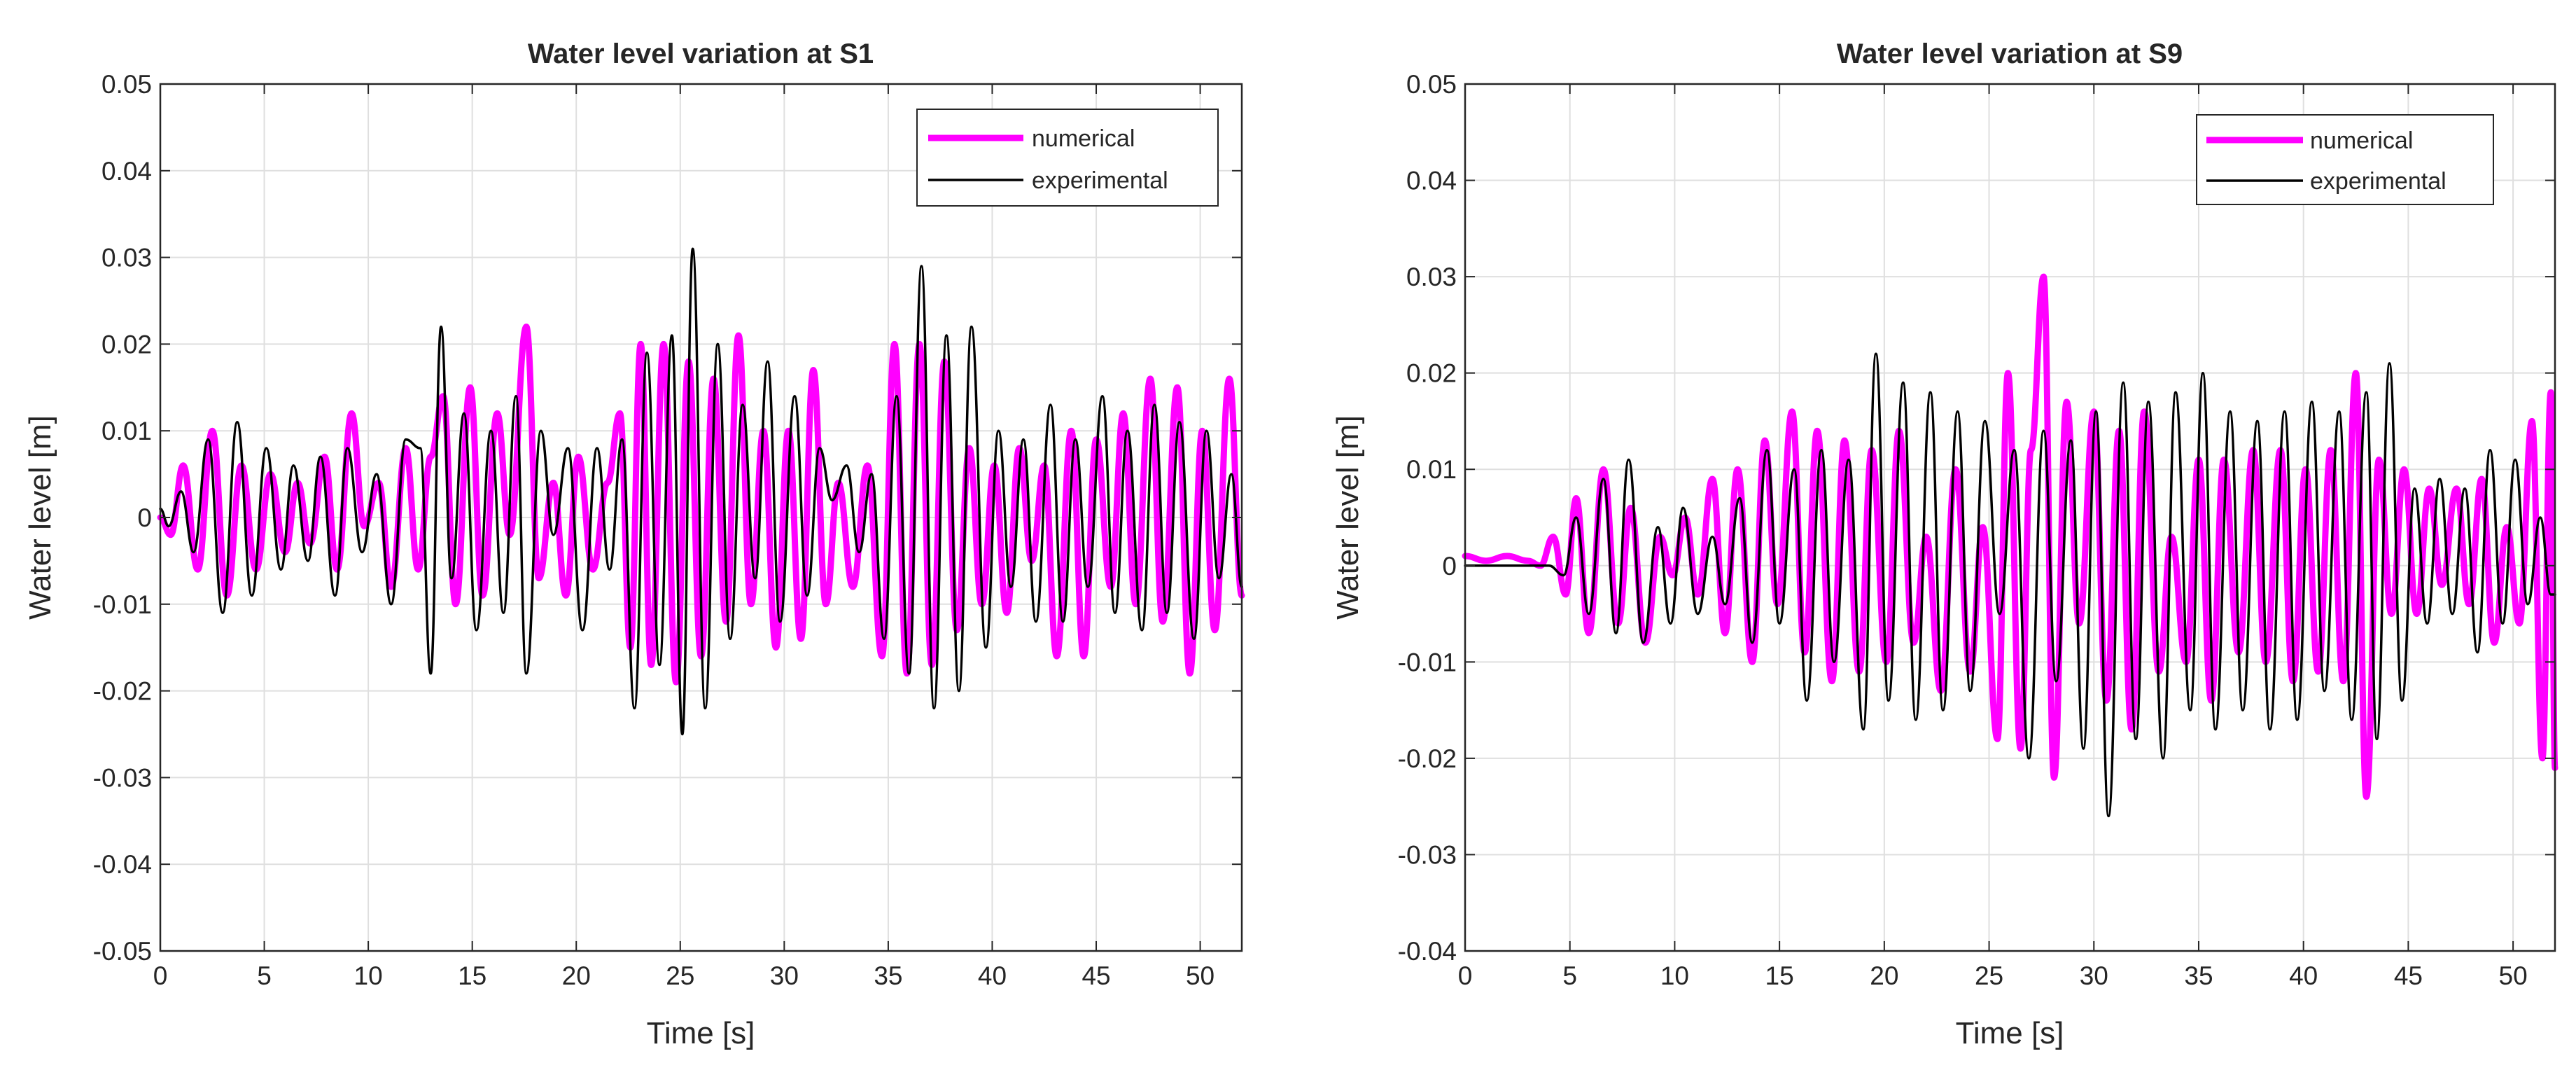  I want to click on legend-s1: numerical experimental, so click(1067, 158).